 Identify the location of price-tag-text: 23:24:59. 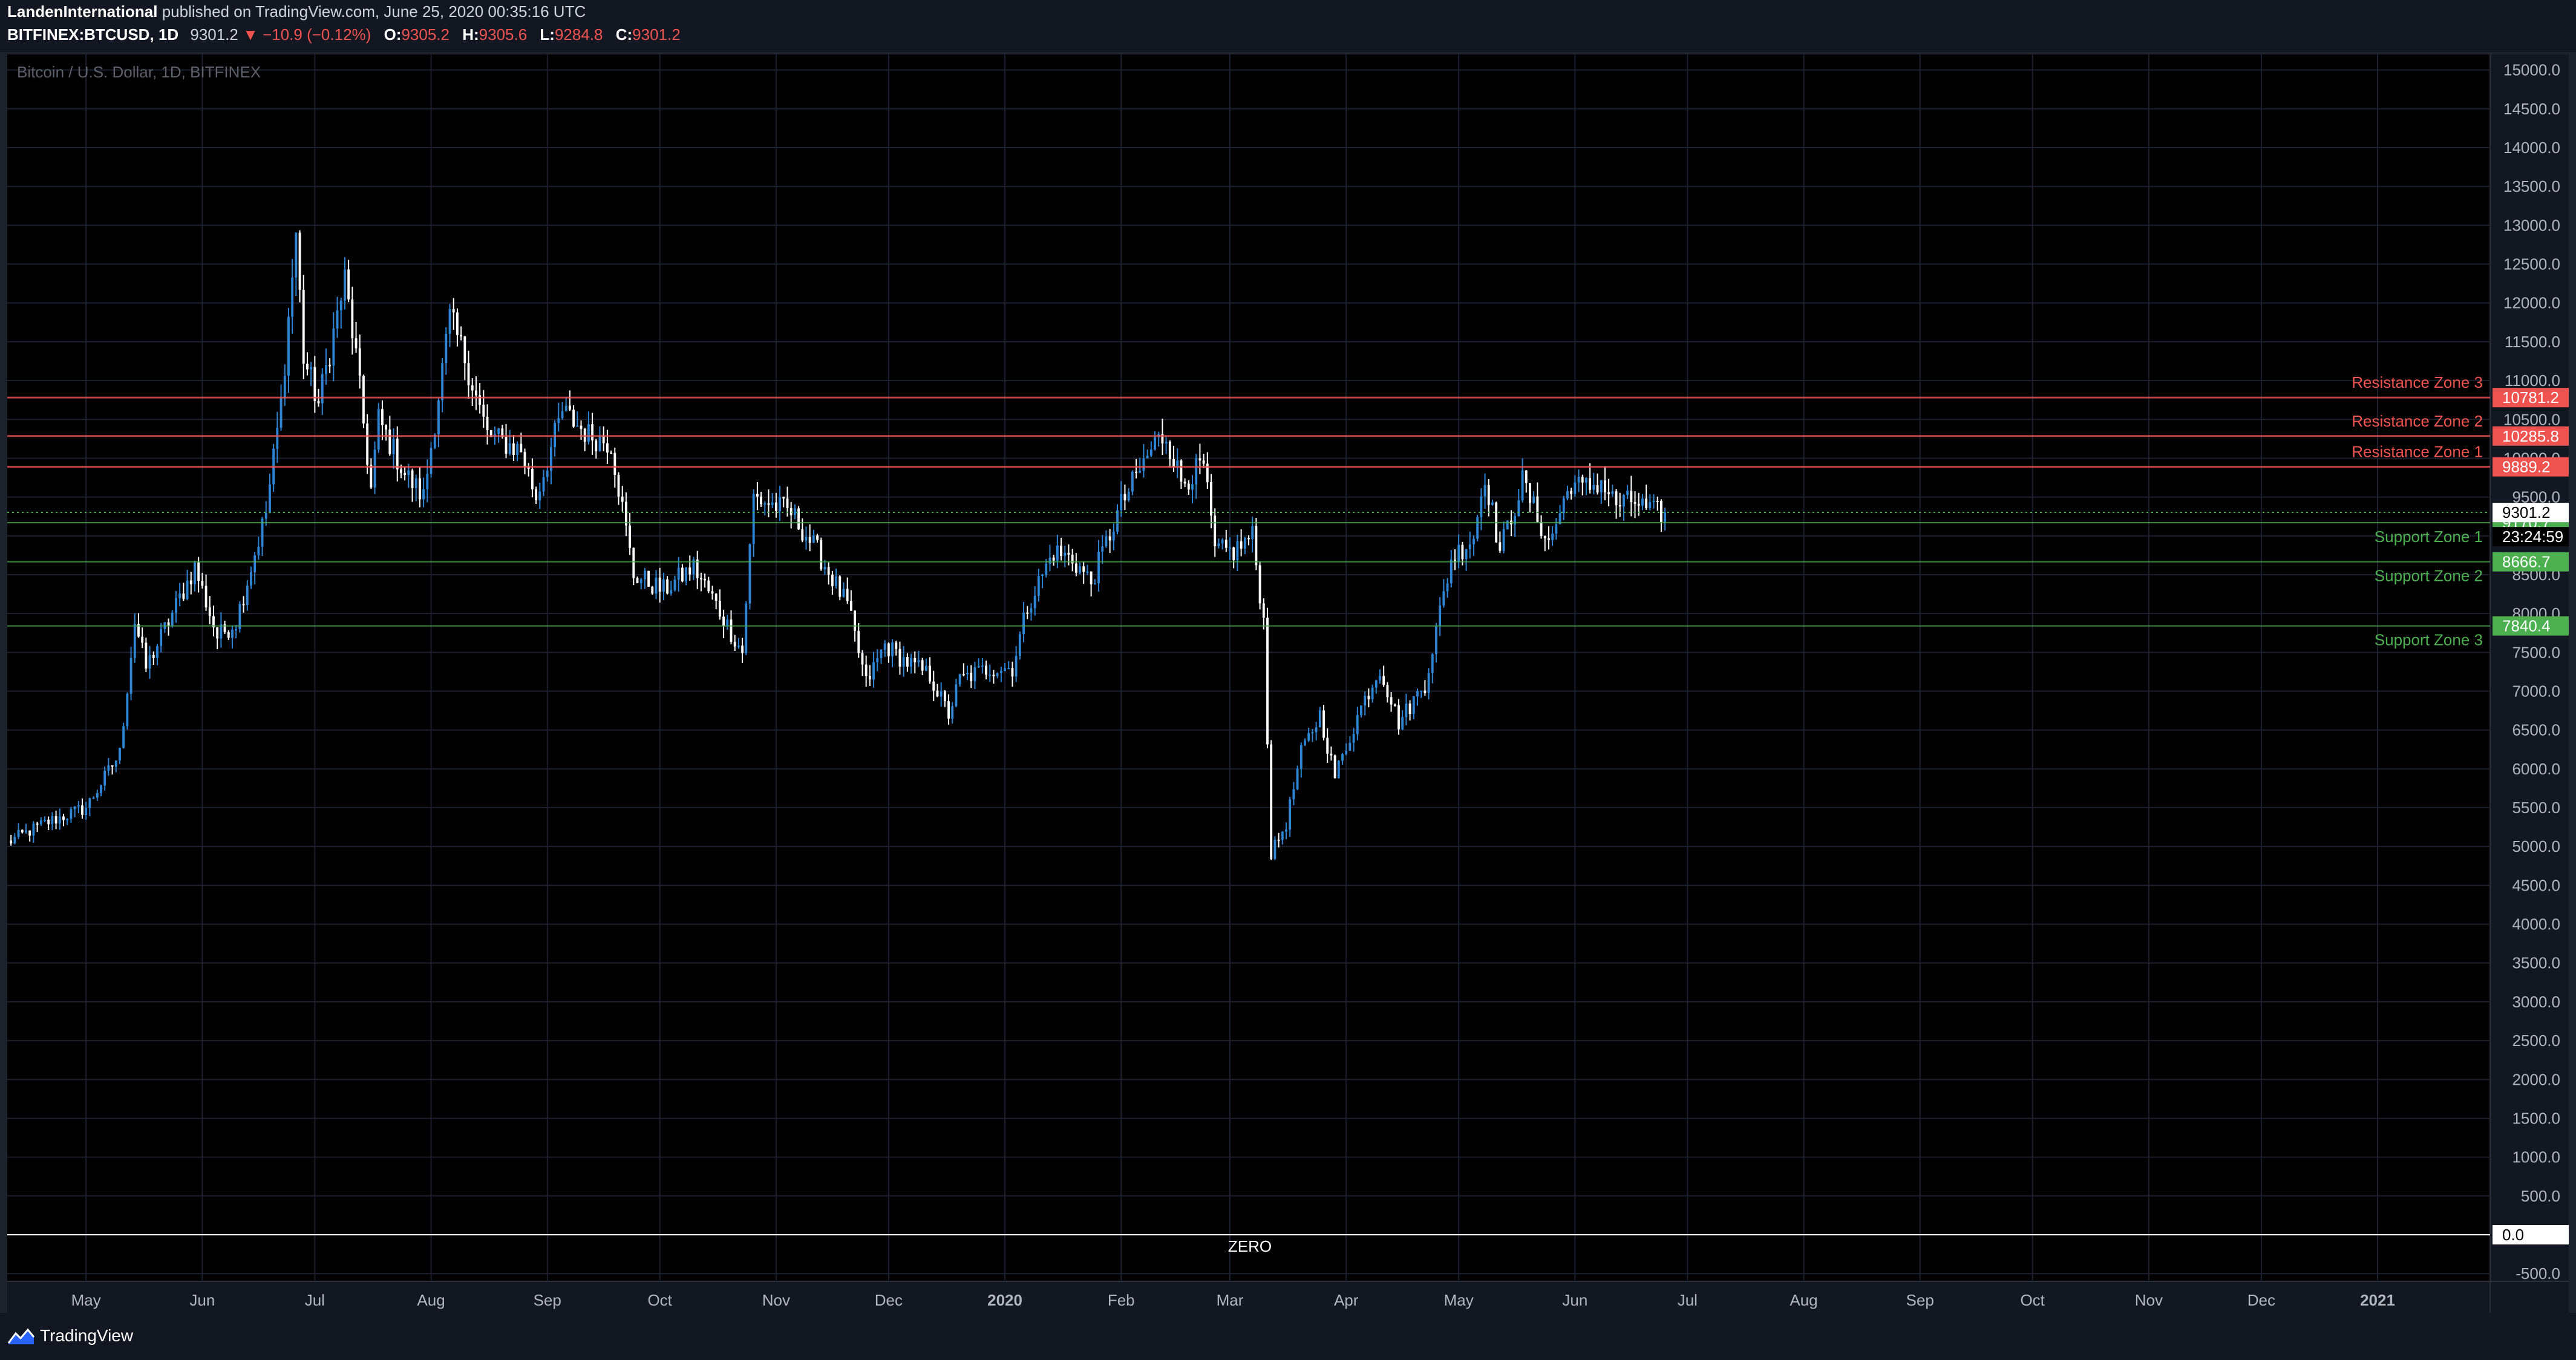
(2532, 537).